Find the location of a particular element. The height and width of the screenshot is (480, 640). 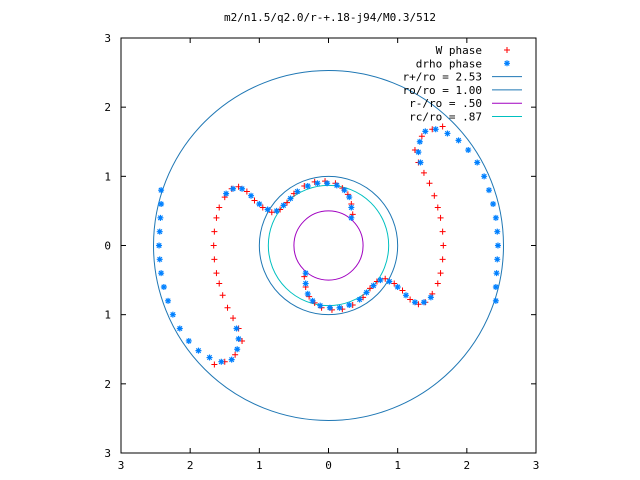

circle-r-ro is located at coordinates (328, 245).